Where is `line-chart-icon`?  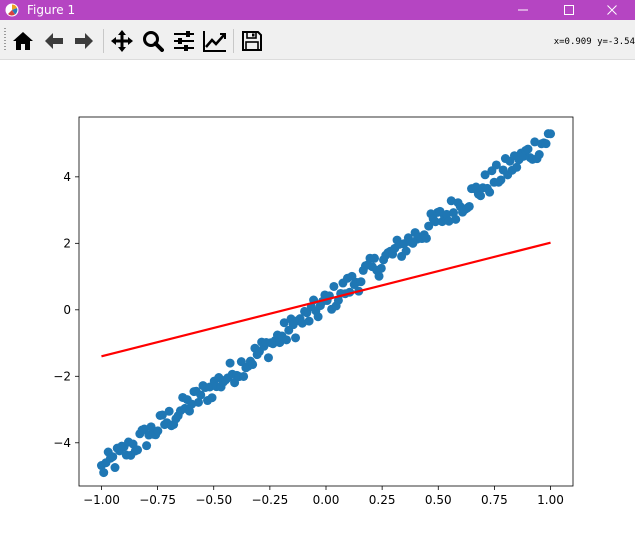 line-chart-icon is located at coordinates (214, 41).